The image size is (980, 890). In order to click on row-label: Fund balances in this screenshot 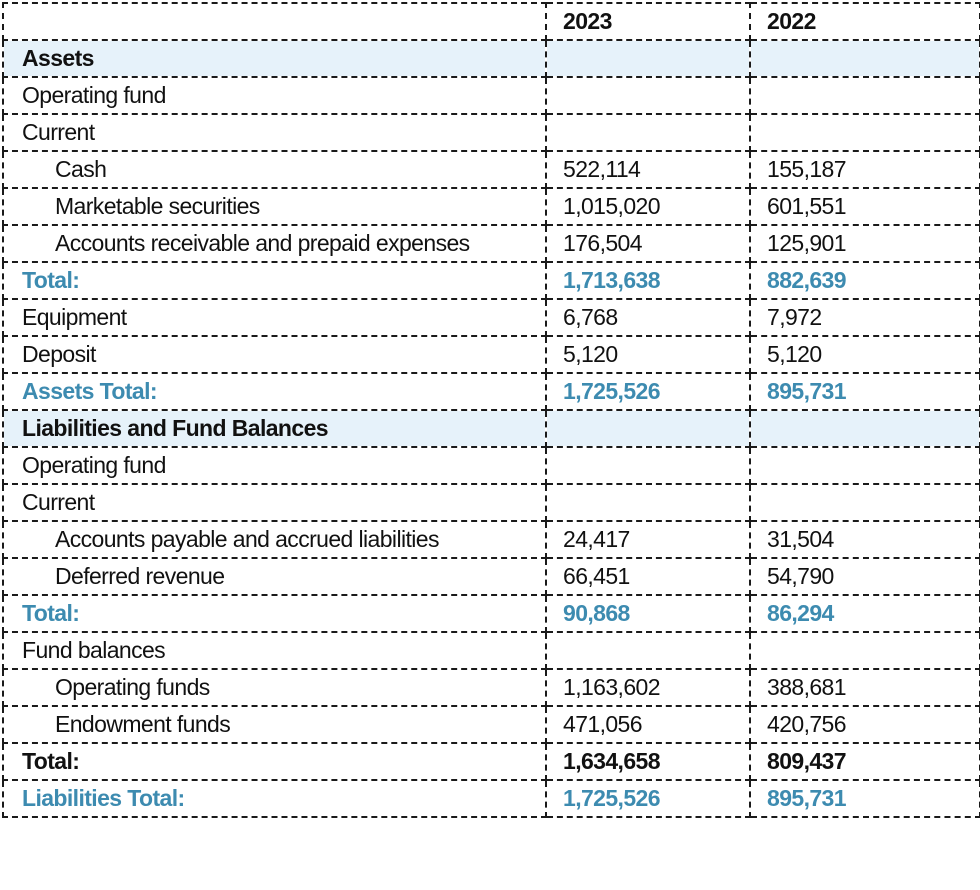, I will do `click(274, 650)`.